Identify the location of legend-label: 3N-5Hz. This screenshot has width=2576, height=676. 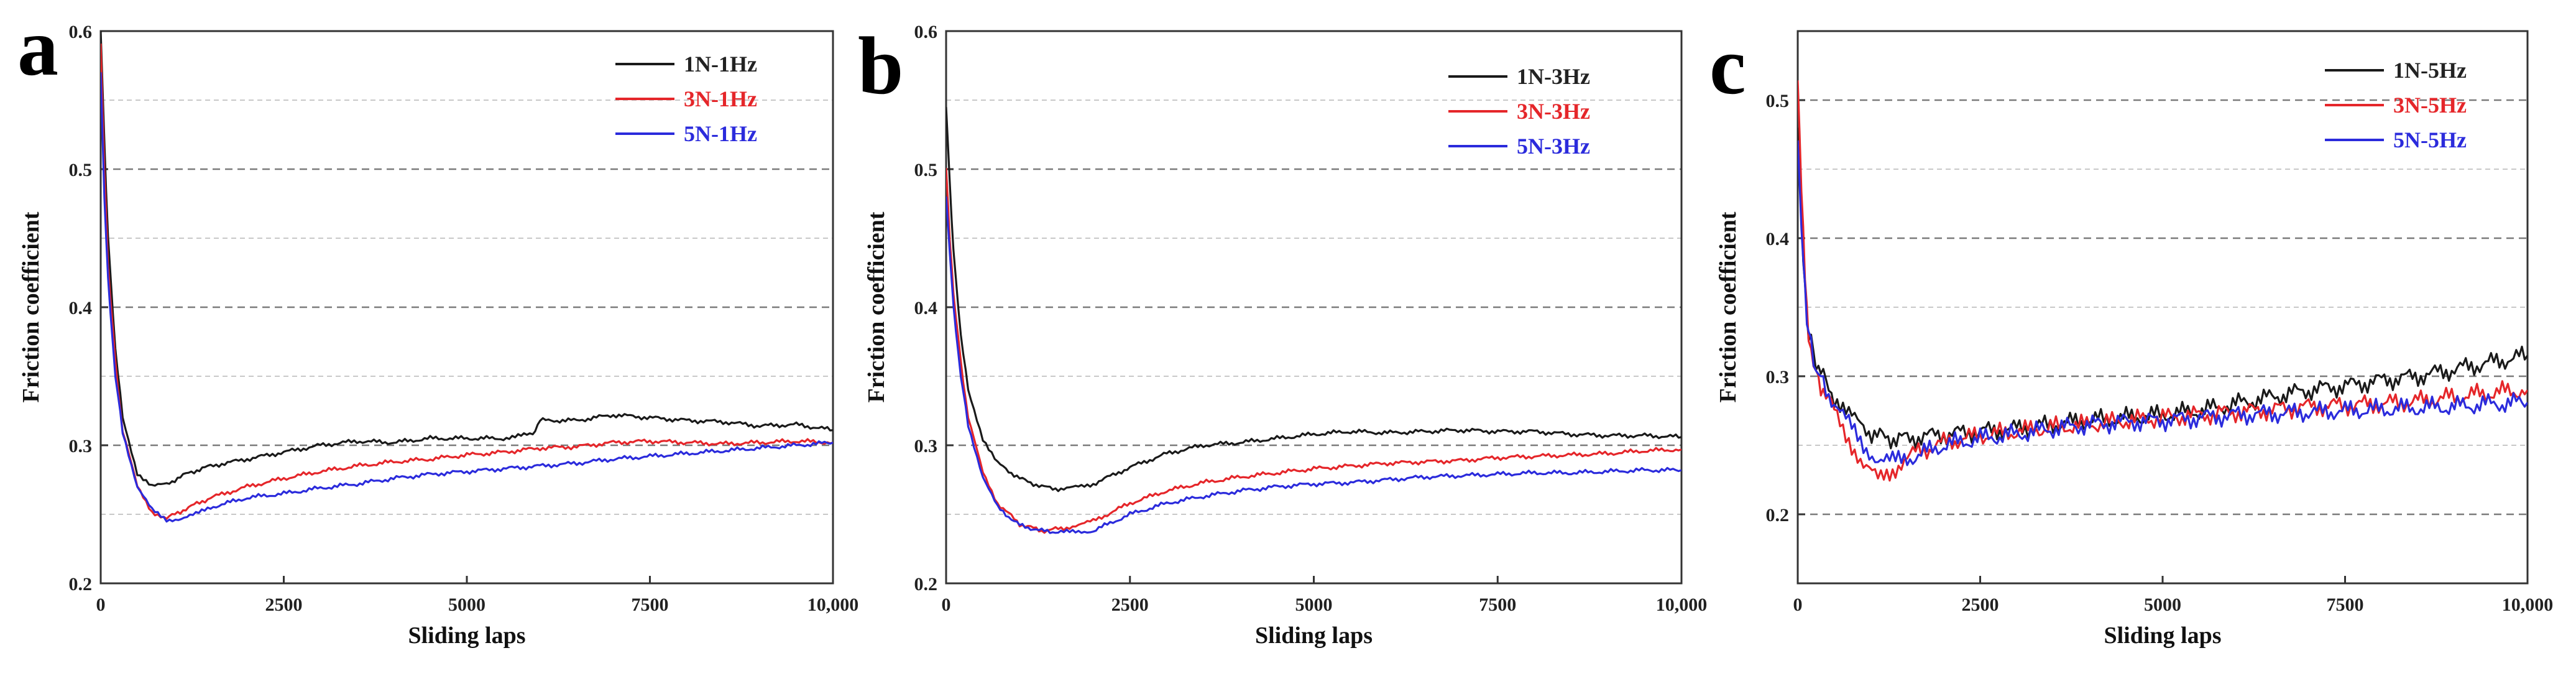
(2430, 105).